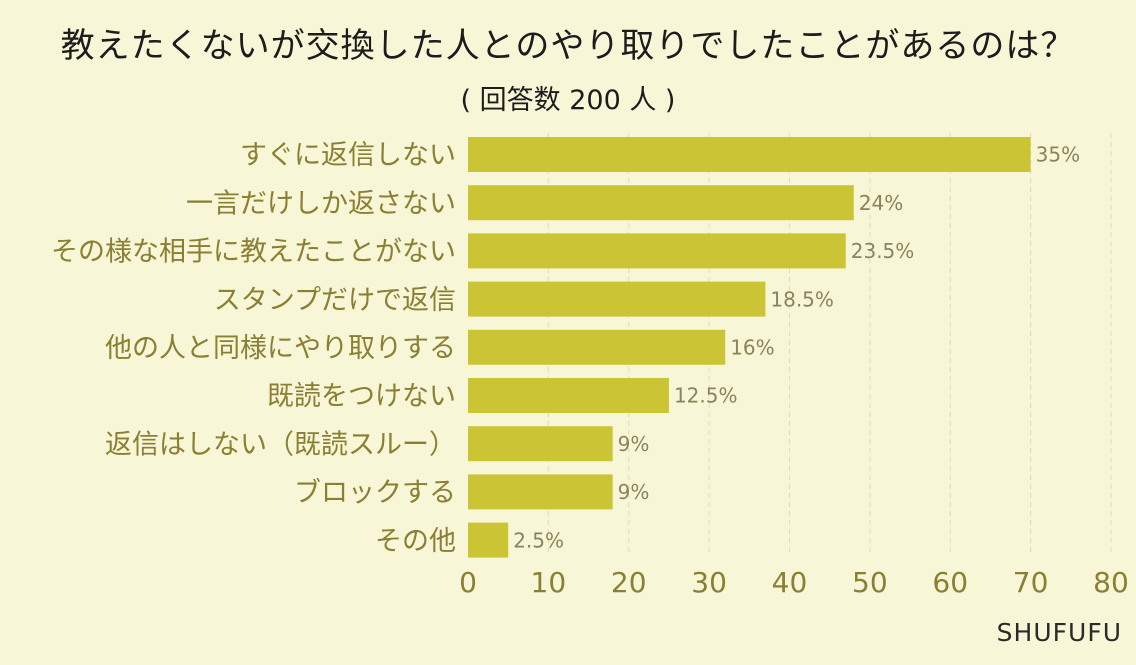  What do you see at coordinates (335, 300) in the screenshot?
I see `category-label: スタンプだけで返信` at bounding box center [335, 300].